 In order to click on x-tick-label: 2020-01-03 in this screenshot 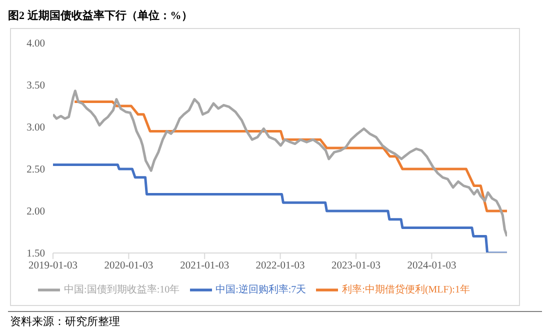, I will do `click(129, 266)`.